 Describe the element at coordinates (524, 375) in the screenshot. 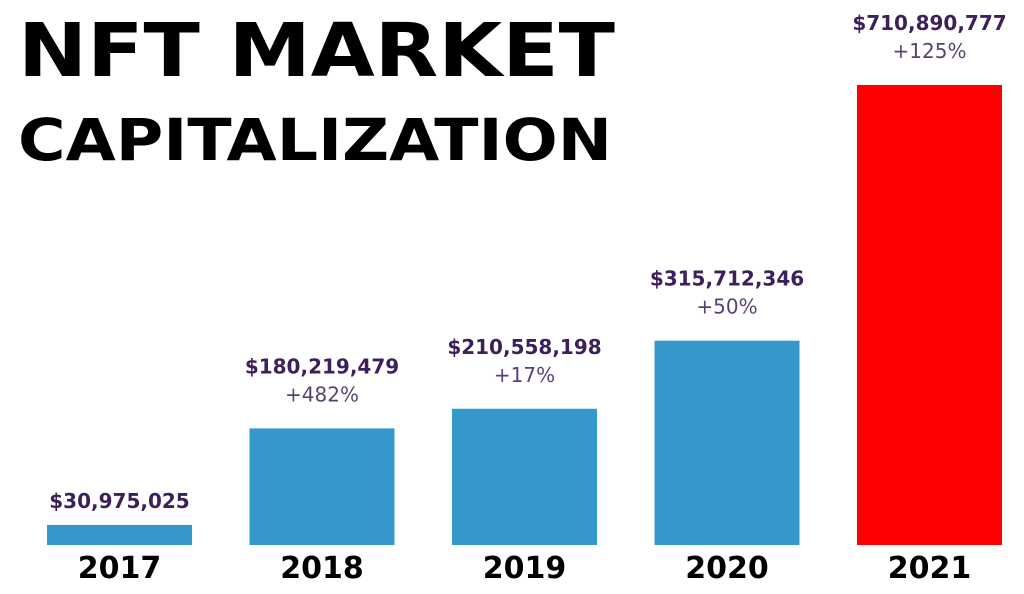

I see `growth-label: +17%` at that location.